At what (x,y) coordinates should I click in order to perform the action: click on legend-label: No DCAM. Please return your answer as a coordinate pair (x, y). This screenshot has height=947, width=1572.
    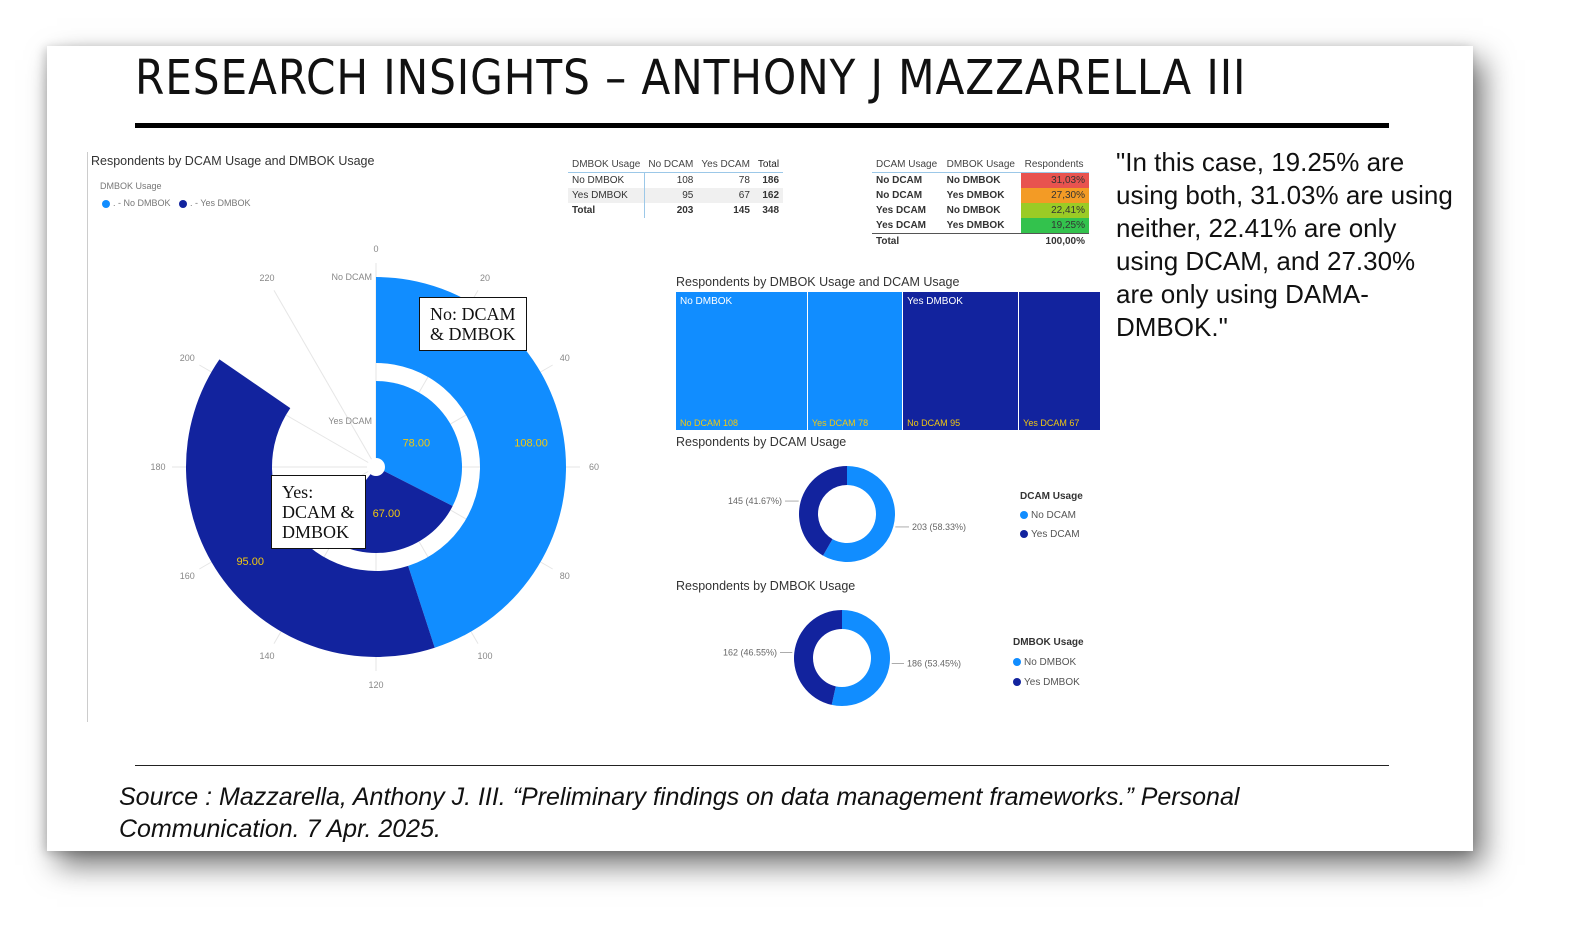
    Looking at the image, I should click on (1054, 515).